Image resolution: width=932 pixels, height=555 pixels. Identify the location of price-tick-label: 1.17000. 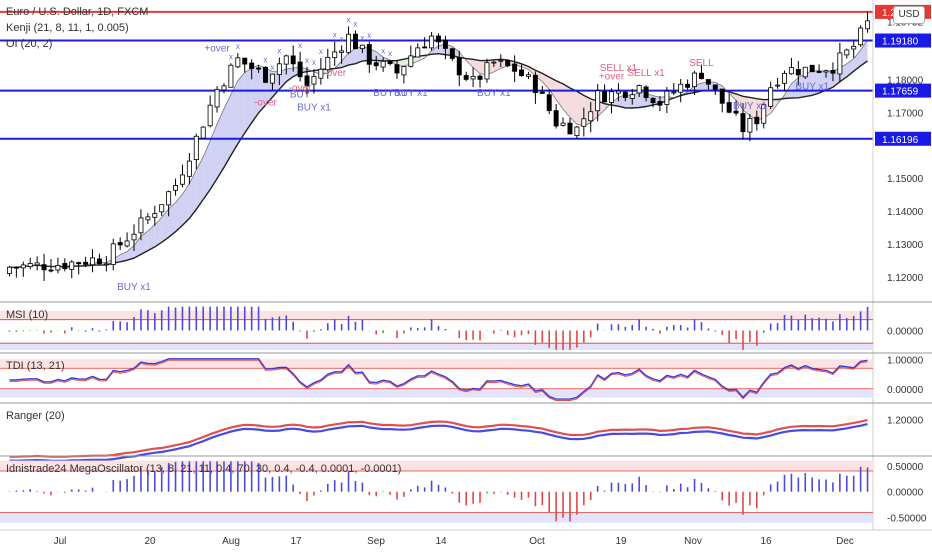
(905, 113).